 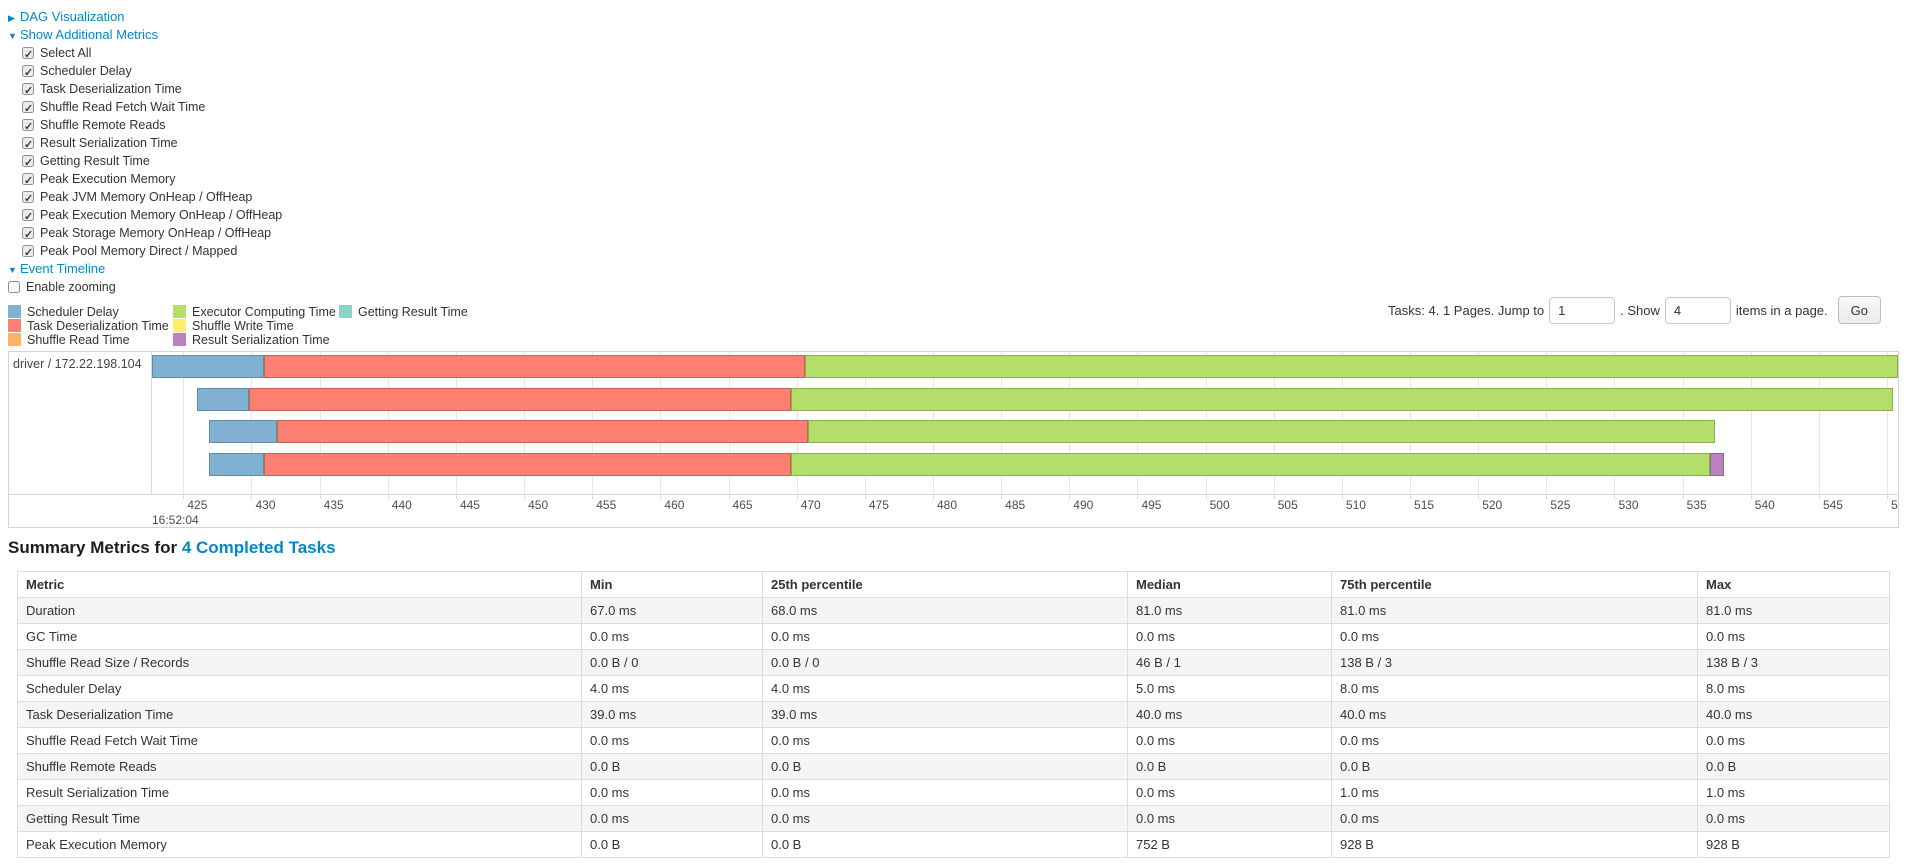 I want to click on metric-option-label: Select All, so click(x=66, y=53).